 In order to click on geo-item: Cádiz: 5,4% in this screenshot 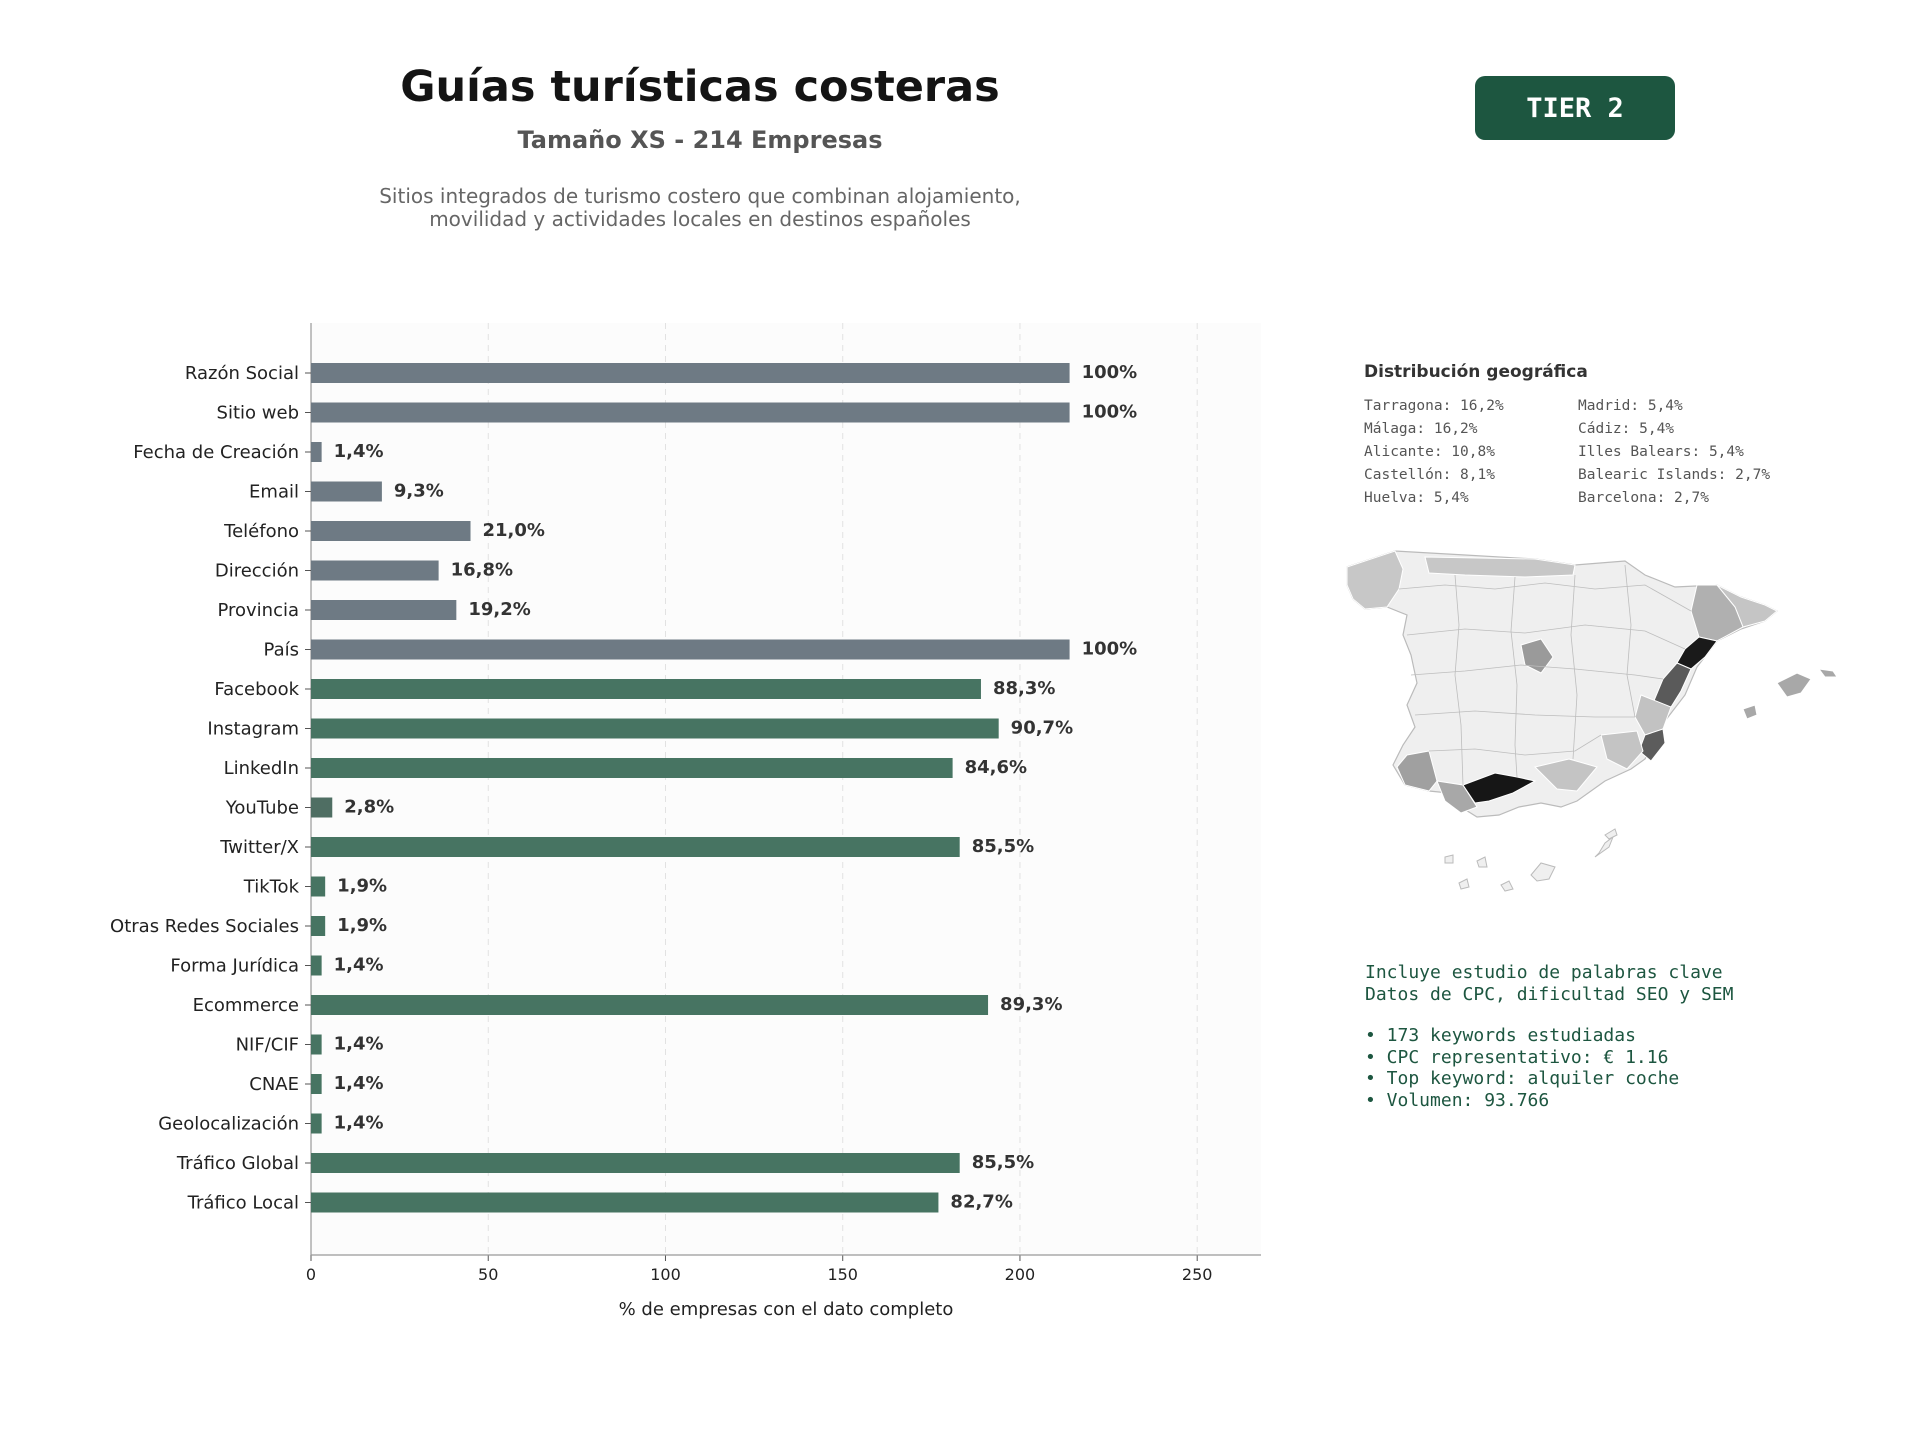, I will do `click(1626, 429)`.